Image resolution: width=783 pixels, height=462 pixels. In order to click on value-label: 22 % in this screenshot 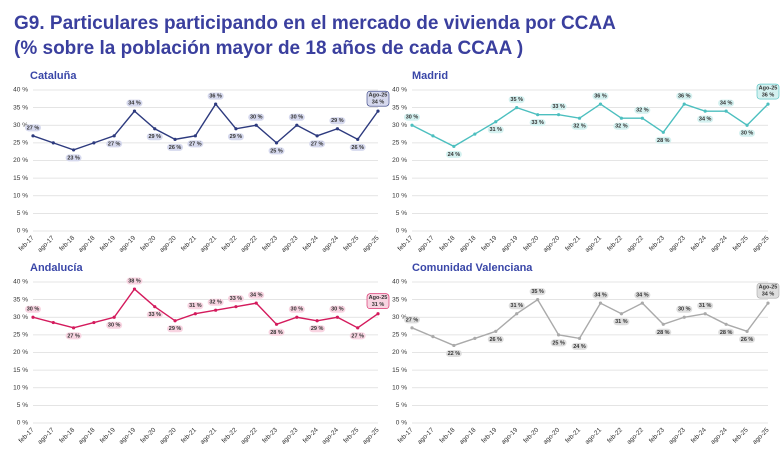, I will do `click(454, 354)`.